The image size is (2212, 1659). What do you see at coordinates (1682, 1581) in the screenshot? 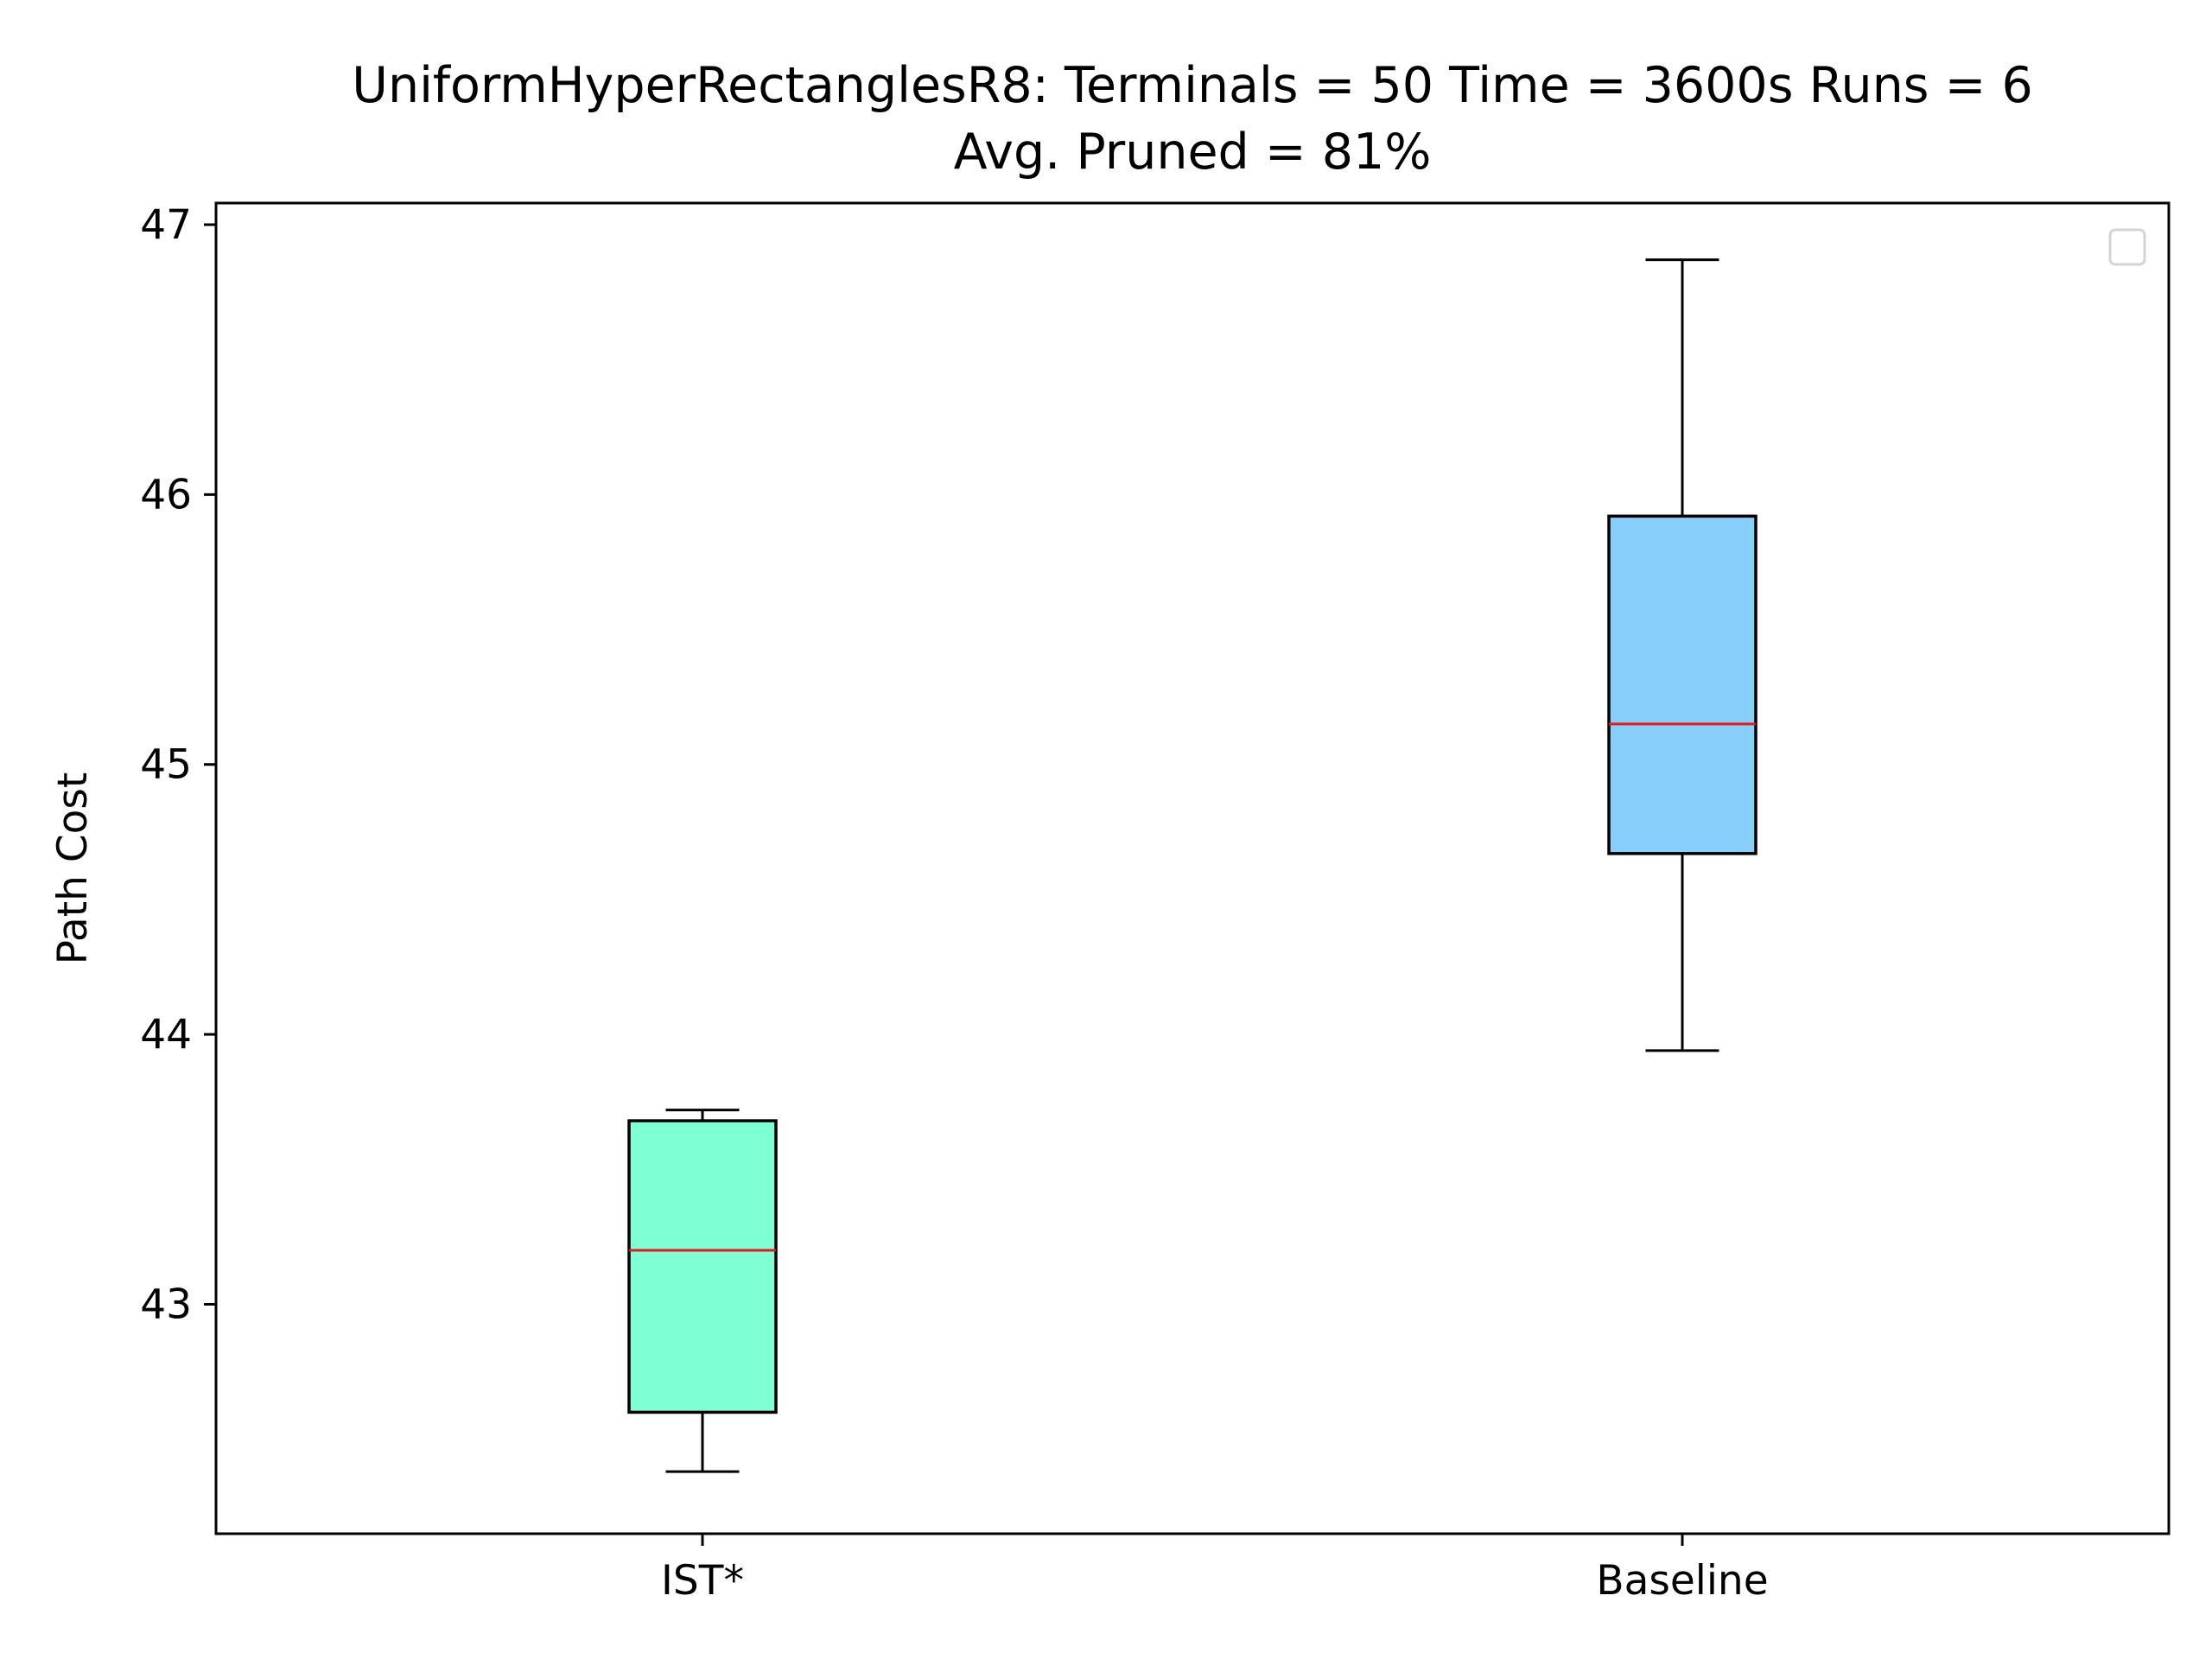
I see `x-tick-label: Baseline` at bounding box center [1682, 1581].